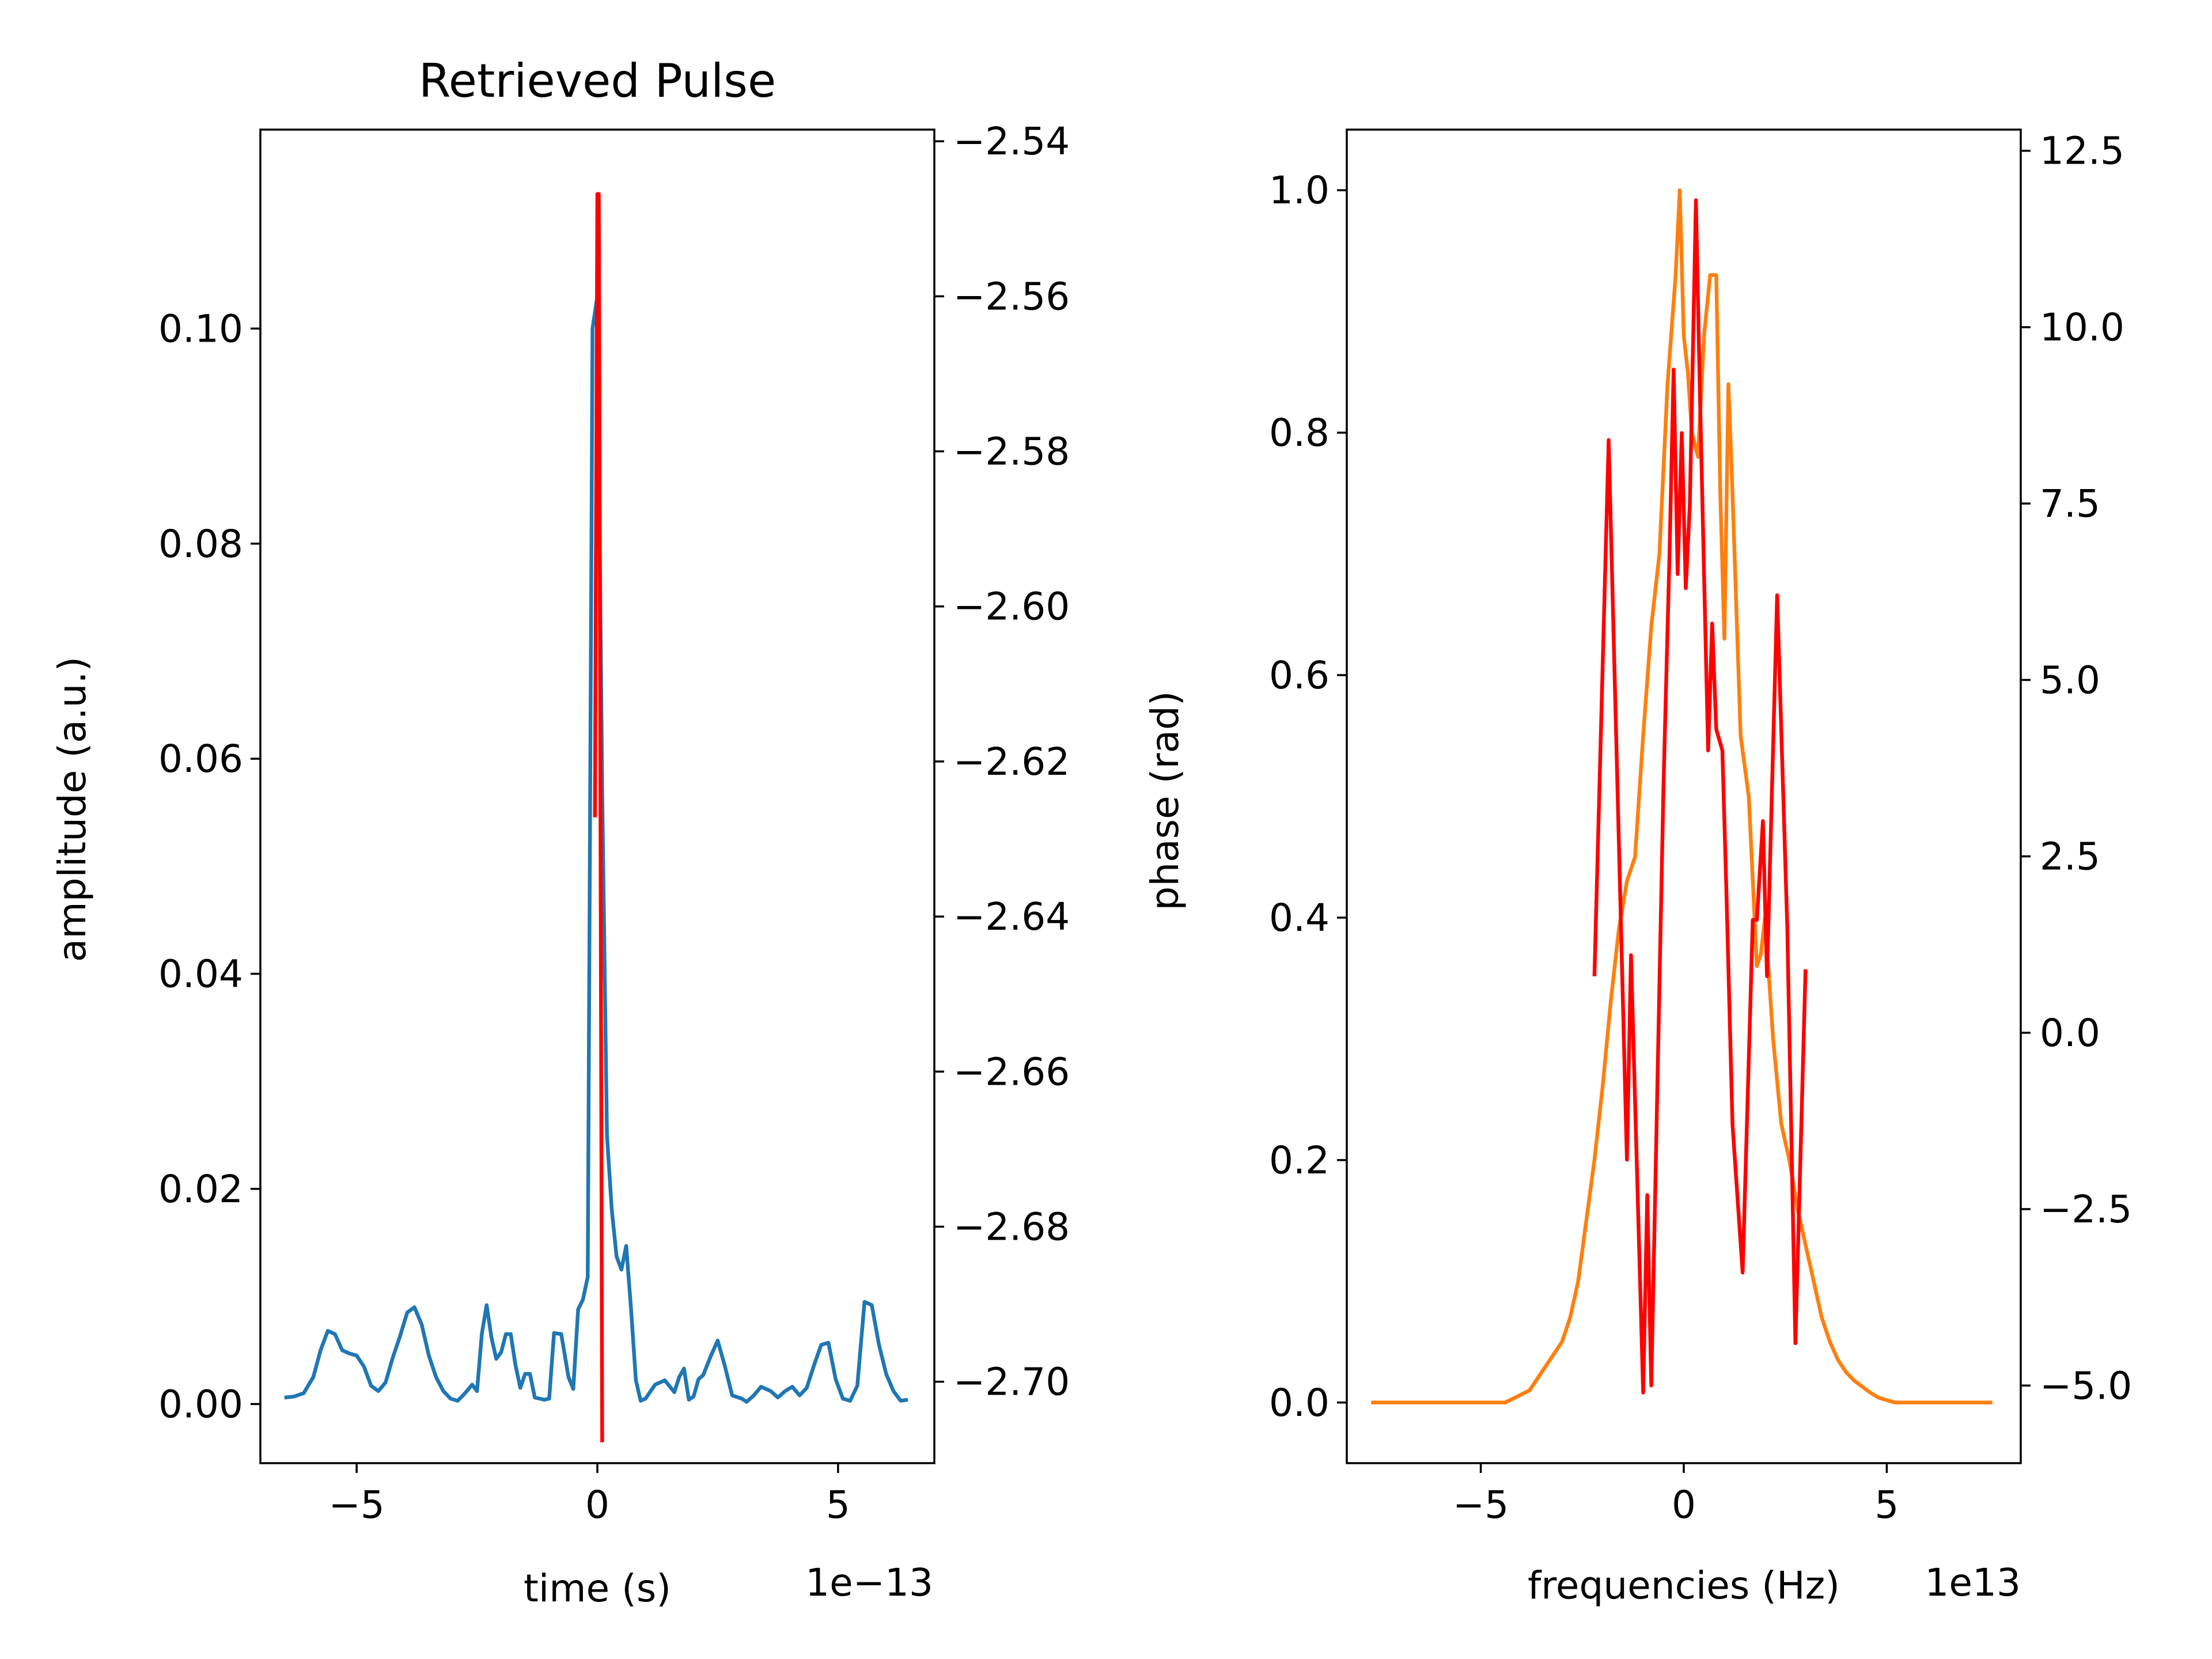 This screenshot has width=2212, height=1659. Describe the element at coordinates (2070, 1033) in the screenshot. I see `right-chart-y2-tick-label: 0.0` at that location.